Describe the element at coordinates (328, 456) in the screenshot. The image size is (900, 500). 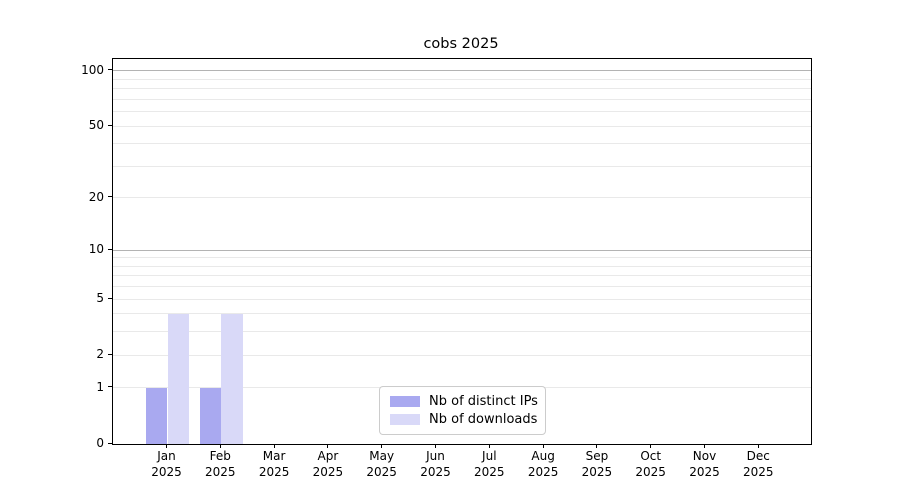
I see `x-tick-month: Apr` at that location.